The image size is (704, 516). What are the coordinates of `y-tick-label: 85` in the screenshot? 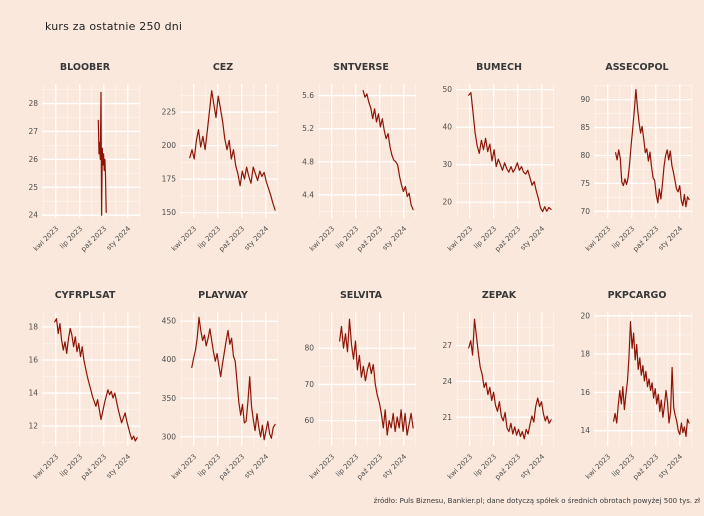 It's located at (585, 127).